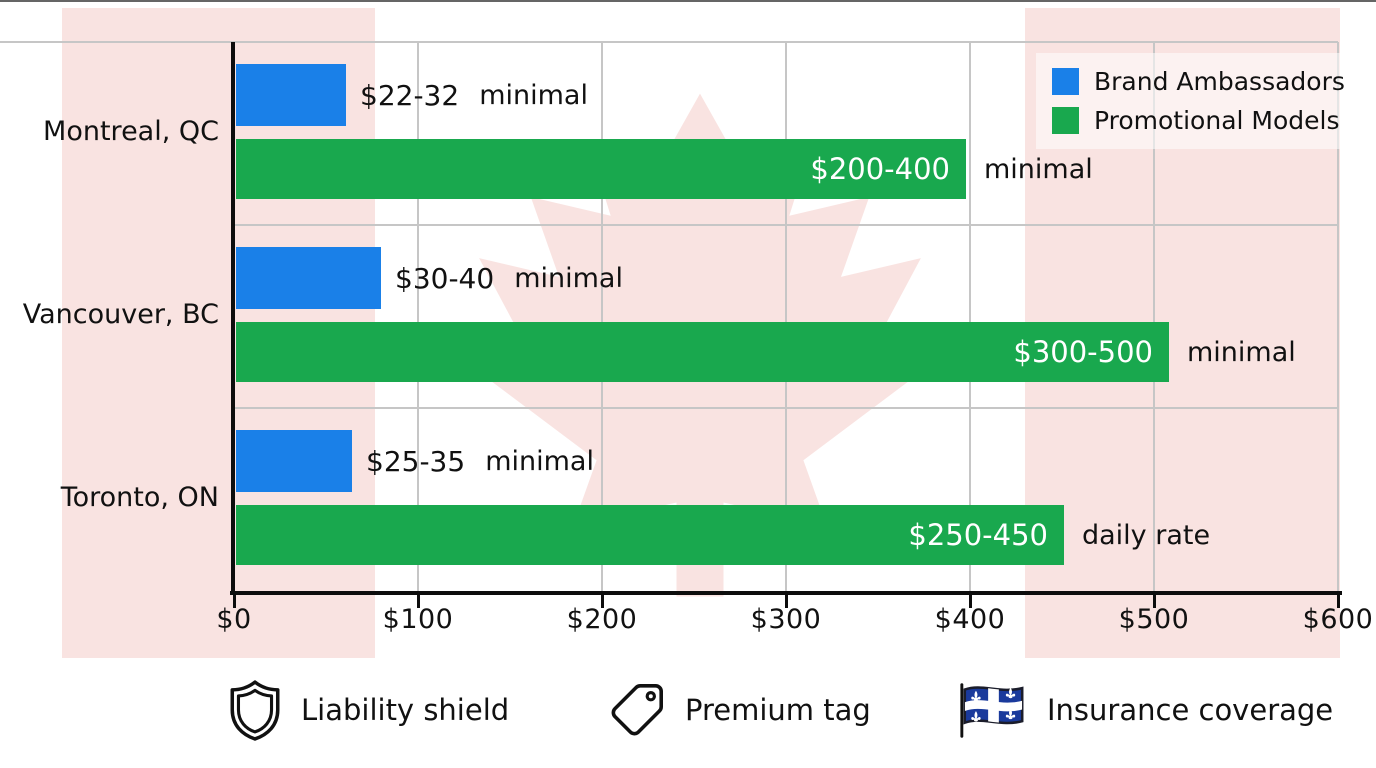 This screenshot has width=1376, height=768. Describe the element at coordinates (992, 710) in the screenshot. I see `quebec-flag-icon` at that location.